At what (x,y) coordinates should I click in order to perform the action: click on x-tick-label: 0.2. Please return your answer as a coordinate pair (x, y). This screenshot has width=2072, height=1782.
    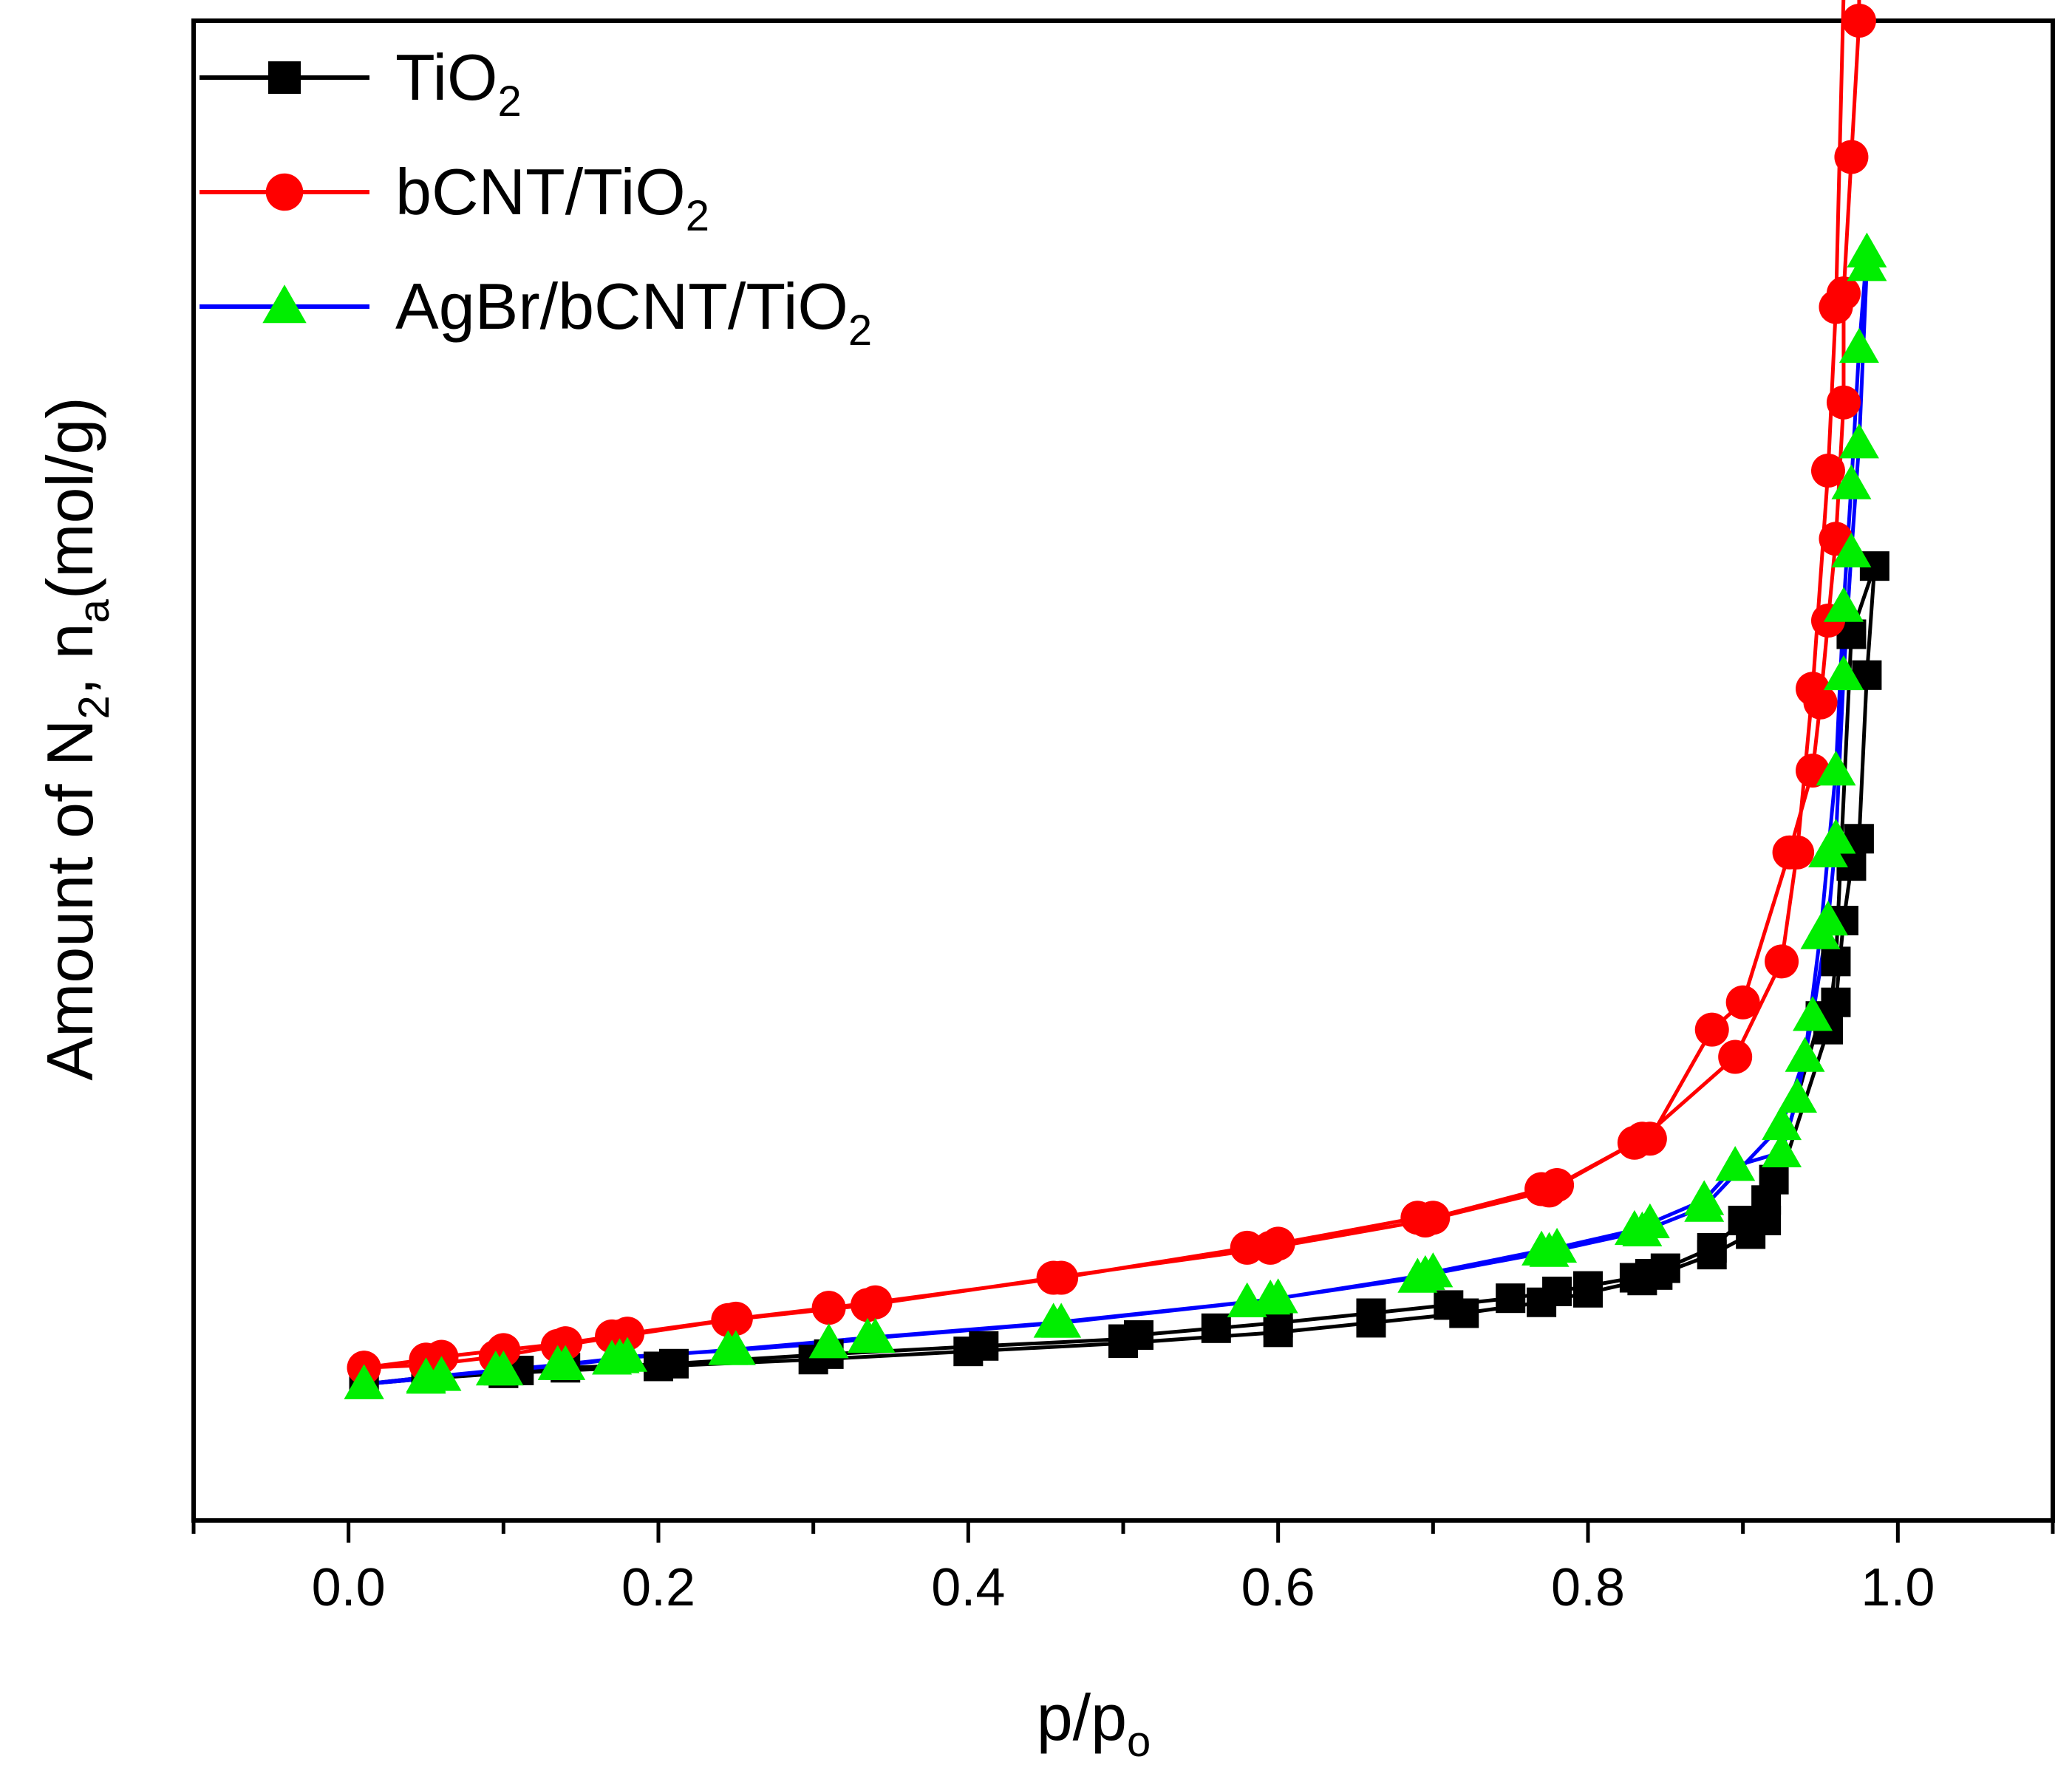
    Looking at the image, I should click on (658, 1587).